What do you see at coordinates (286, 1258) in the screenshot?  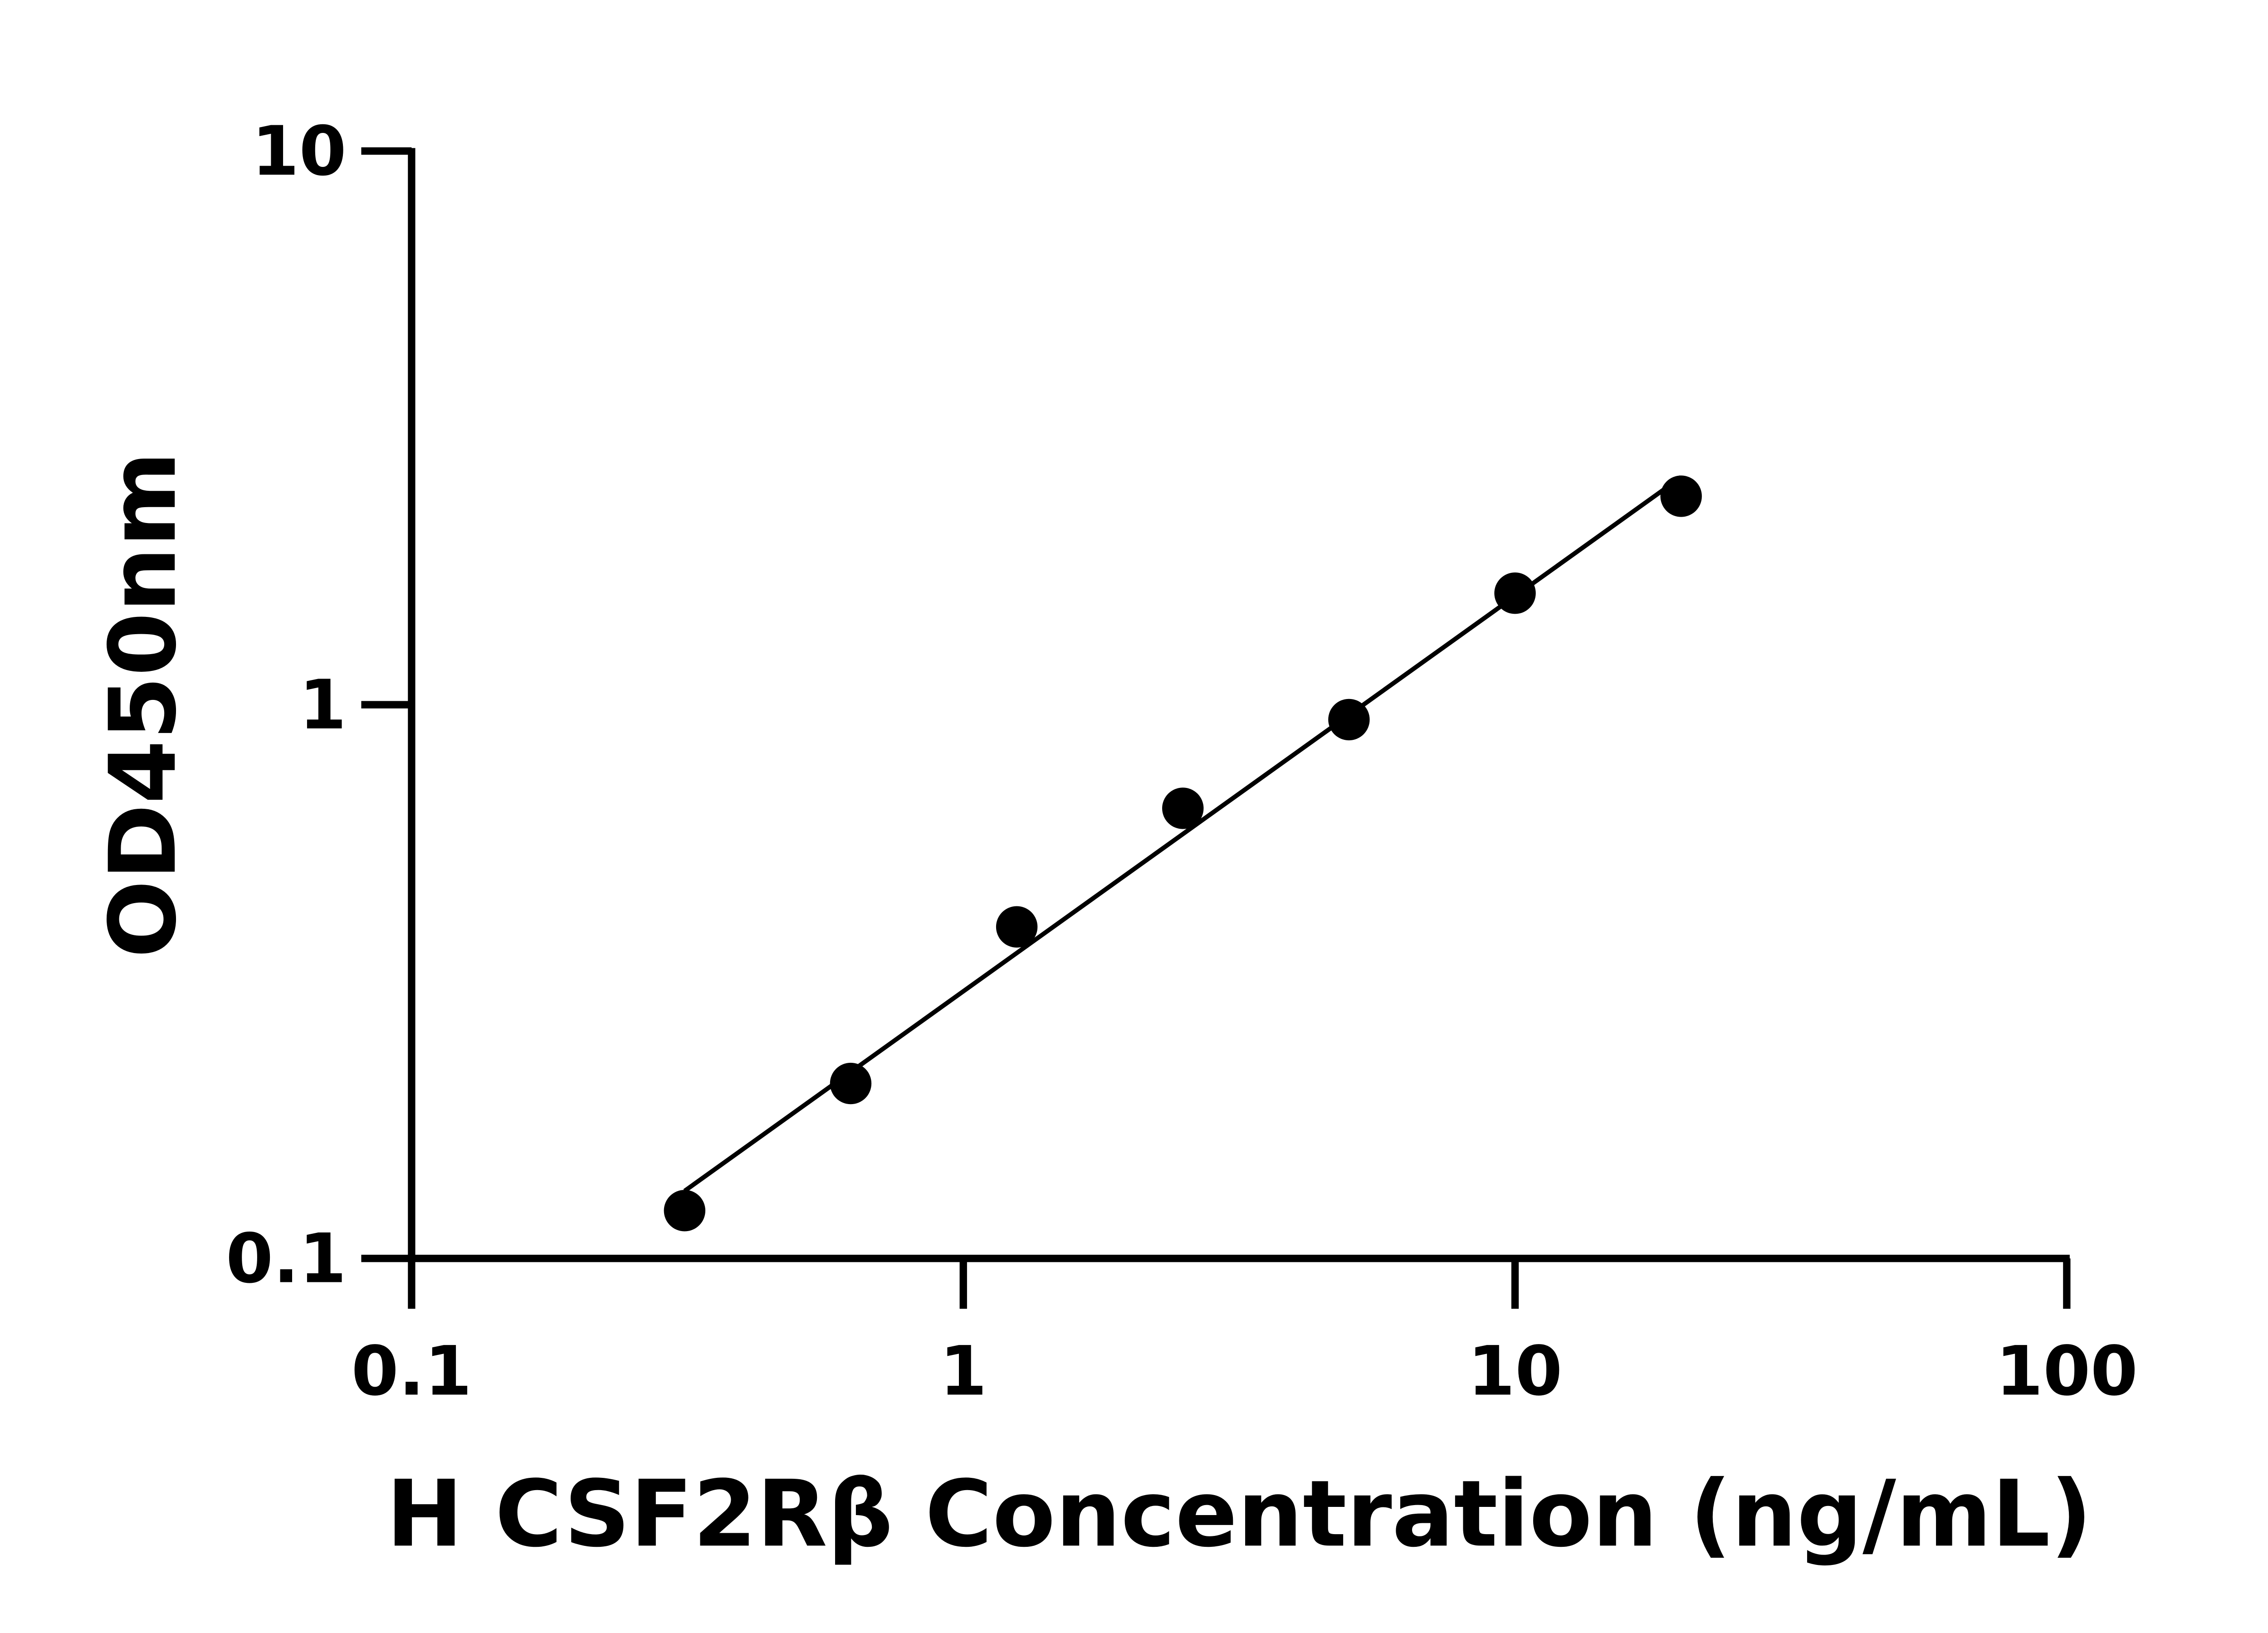 I see `y-tick-label: 0.1` at bounding box center [286, 1258].